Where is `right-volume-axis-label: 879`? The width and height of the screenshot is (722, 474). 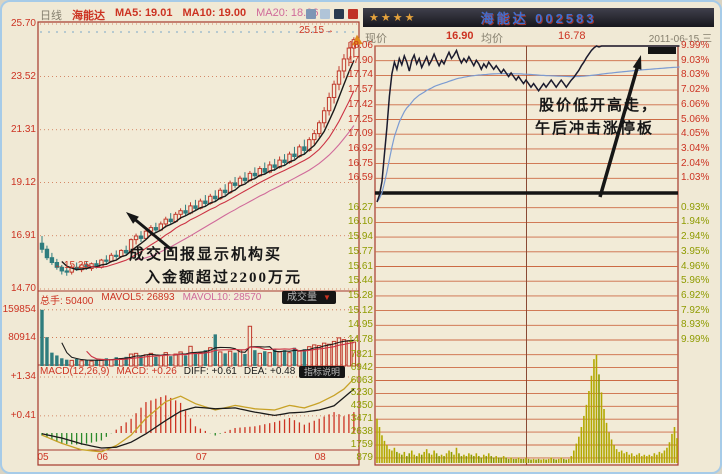
right-volume-axis-label: 879 is located at coordinates (364, 457).